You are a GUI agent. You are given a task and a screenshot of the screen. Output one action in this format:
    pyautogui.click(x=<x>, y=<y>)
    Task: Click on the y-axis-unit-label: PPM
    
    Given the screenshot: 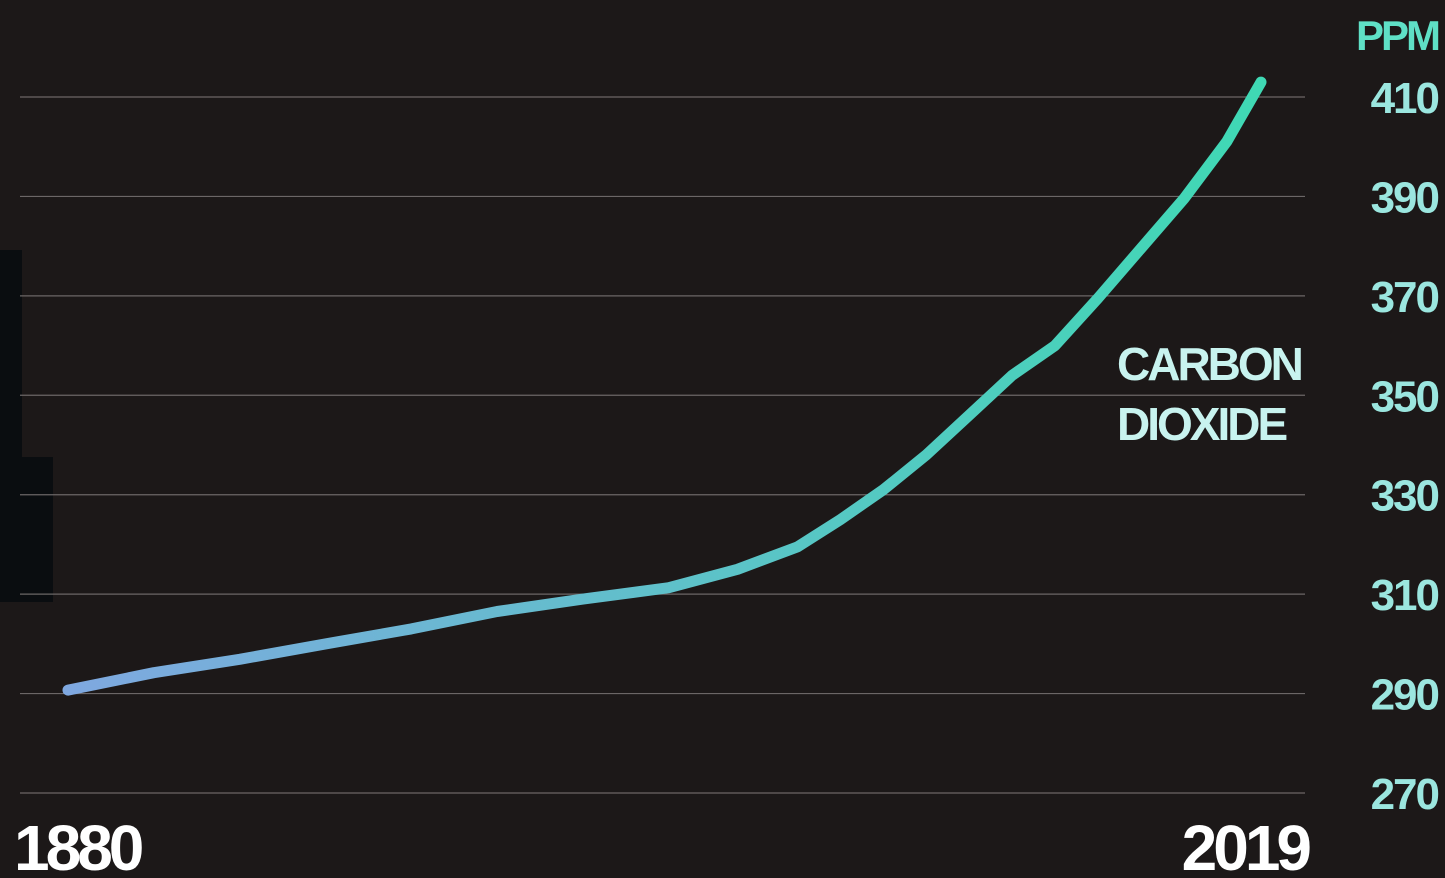 What is the action you would take?
    pyautogui.click(x=1397, y=35)
    